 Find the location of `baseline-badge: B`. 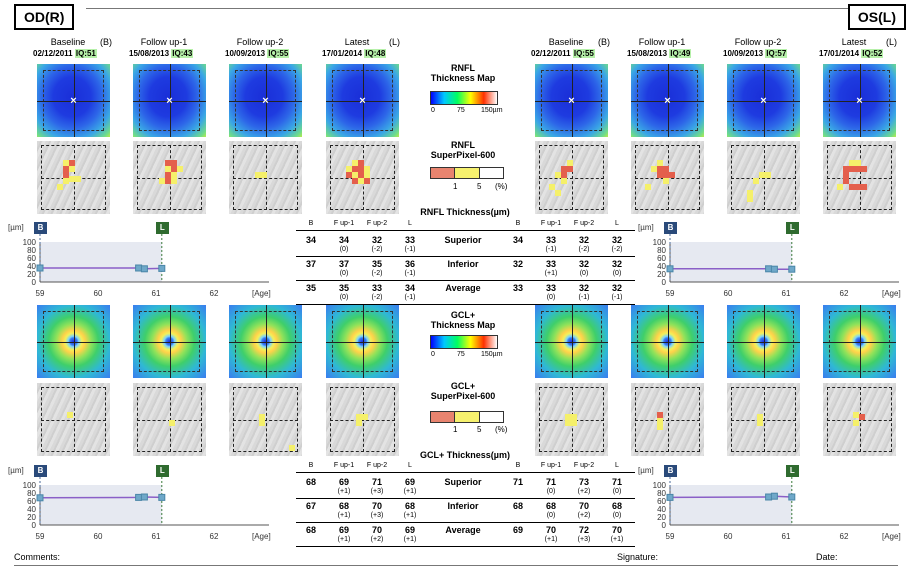

baseline-badge: B is located at coordinates (670, 471).